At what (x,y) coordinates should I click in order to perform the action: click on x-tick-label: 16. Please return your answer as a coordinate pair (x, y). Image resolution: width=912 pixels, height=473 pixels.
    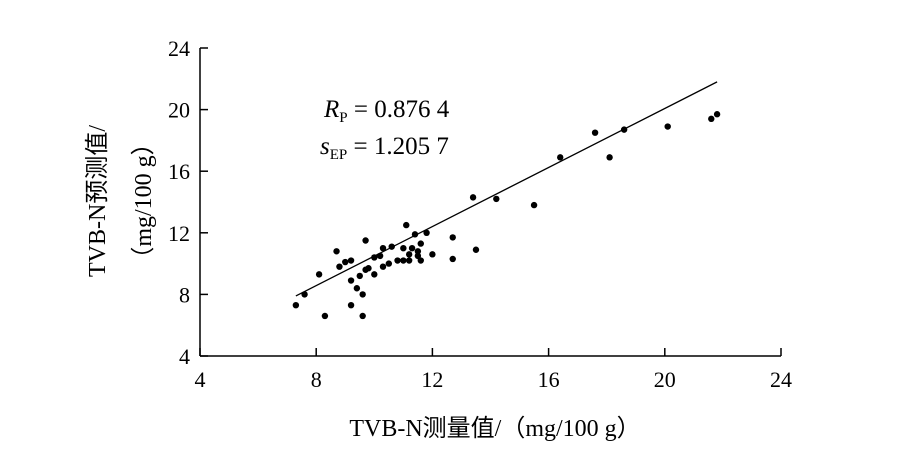
    Looking at the image, I should click on (549, 379).